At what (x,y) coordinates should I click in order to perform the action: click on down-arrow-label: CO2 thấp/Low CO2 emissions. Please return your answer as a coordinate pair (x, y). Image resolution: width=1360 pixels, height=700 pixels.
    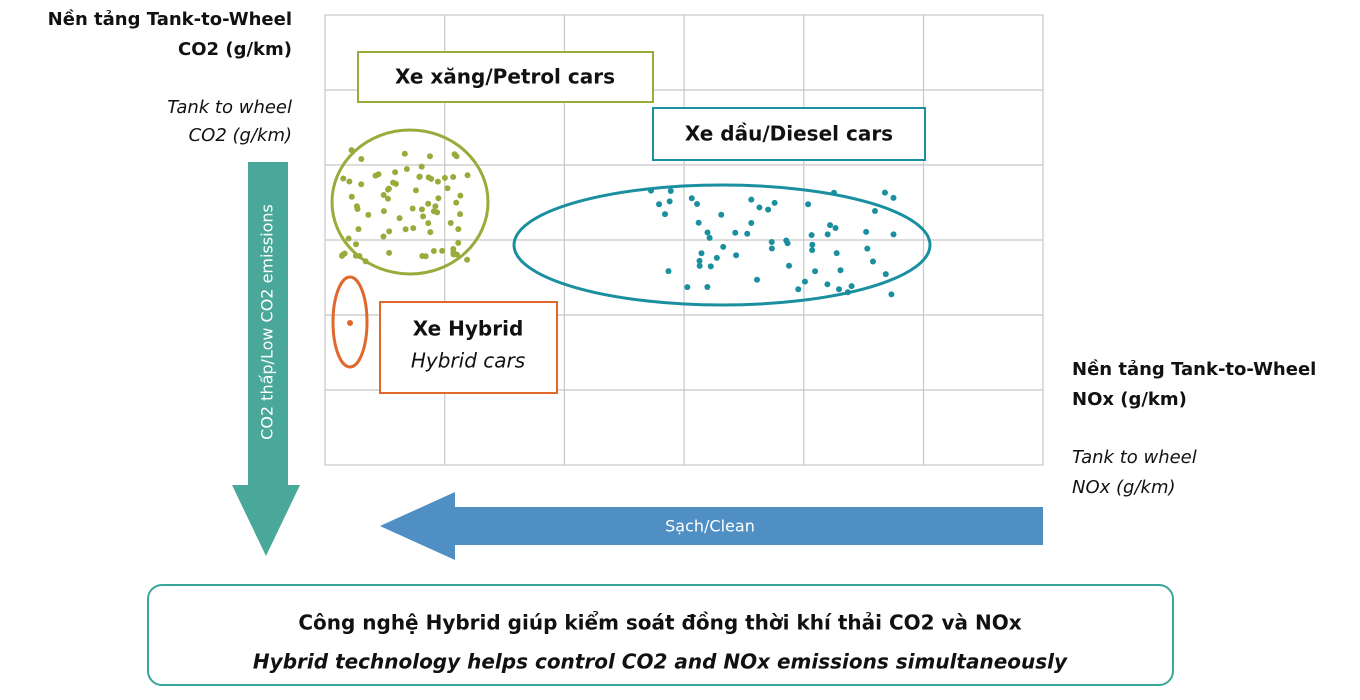
    Looking at the image, I should click on (267, 322).